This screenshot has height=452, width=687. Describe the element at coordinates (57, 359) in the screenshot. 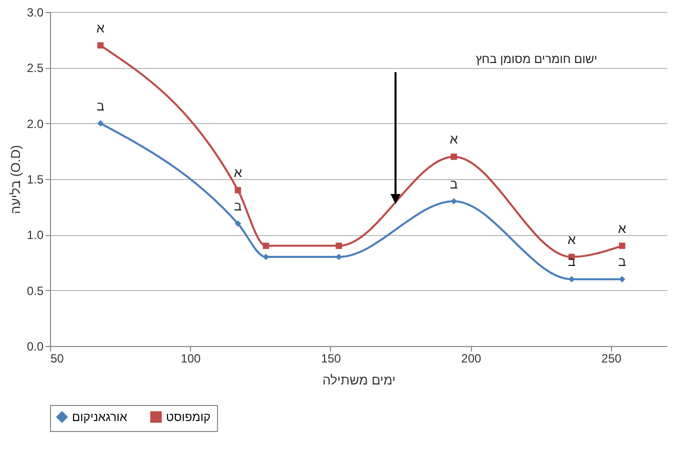

I see `x-tick-label: 50` at that location.